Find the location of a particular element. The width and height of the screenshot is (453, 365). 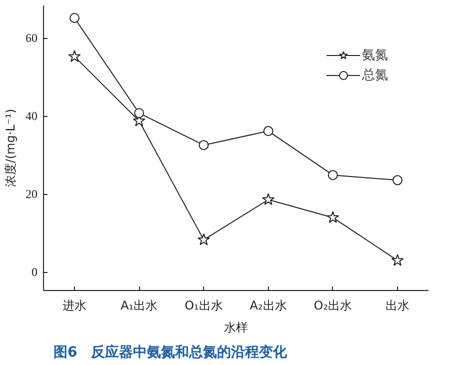

caption: 图6 反应器中氨氮和总氮的沿程变化 is located at coordinates (171, 352).